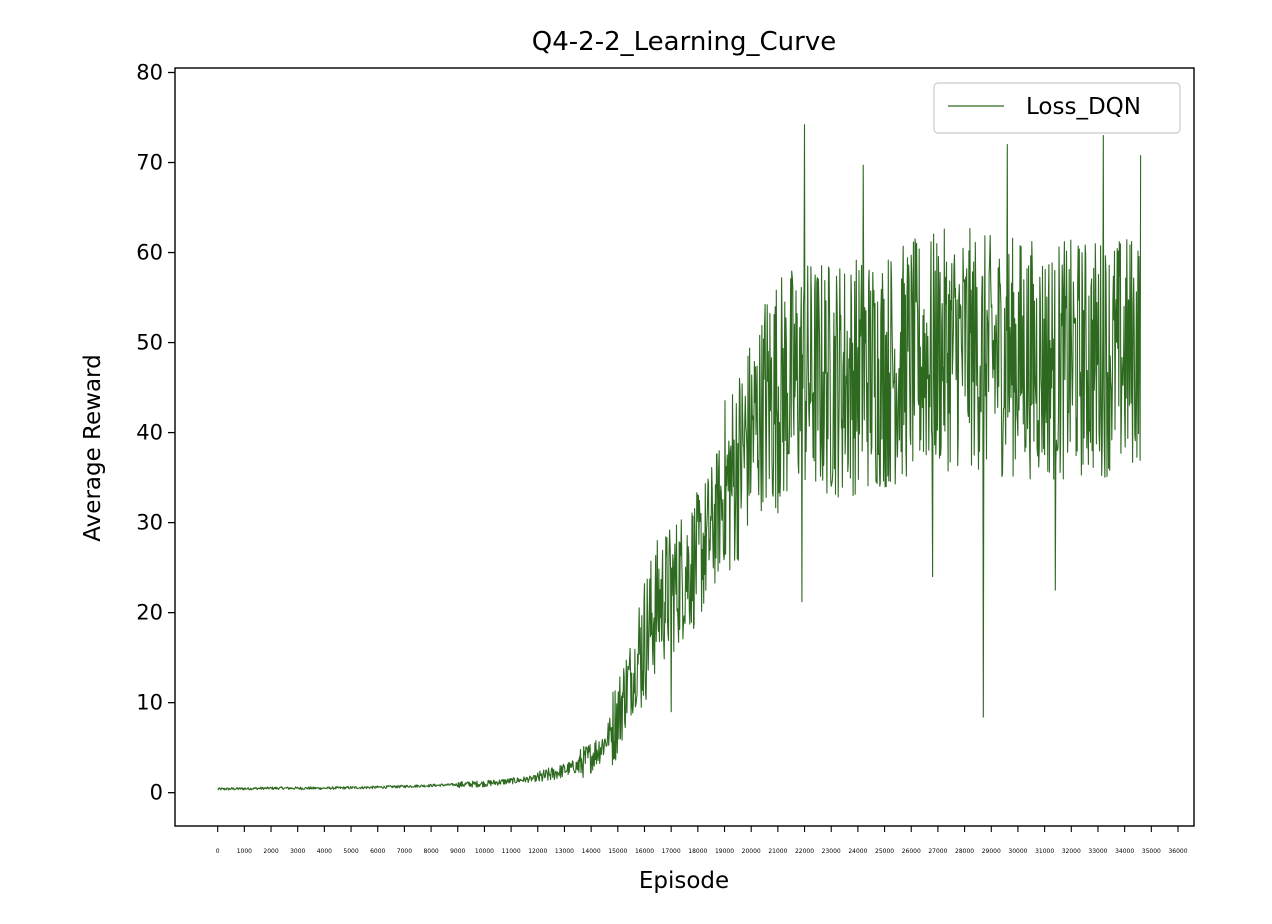 Image resolution: width=1272 pixels, height=924 pixels. What do you see at coordinates (831, 851) in the screenshot?
I see `x-tick-label: 23000` at bounding box center [831, 851].